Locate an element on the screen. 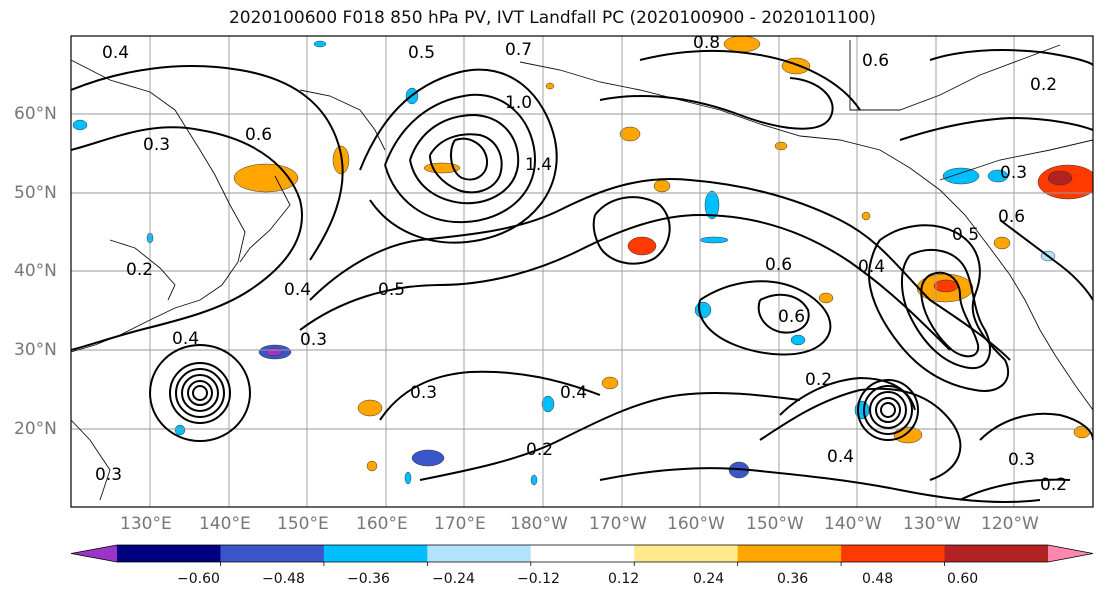  colorbar-tick-label: −0.24 is located at coordinates (453, 579).